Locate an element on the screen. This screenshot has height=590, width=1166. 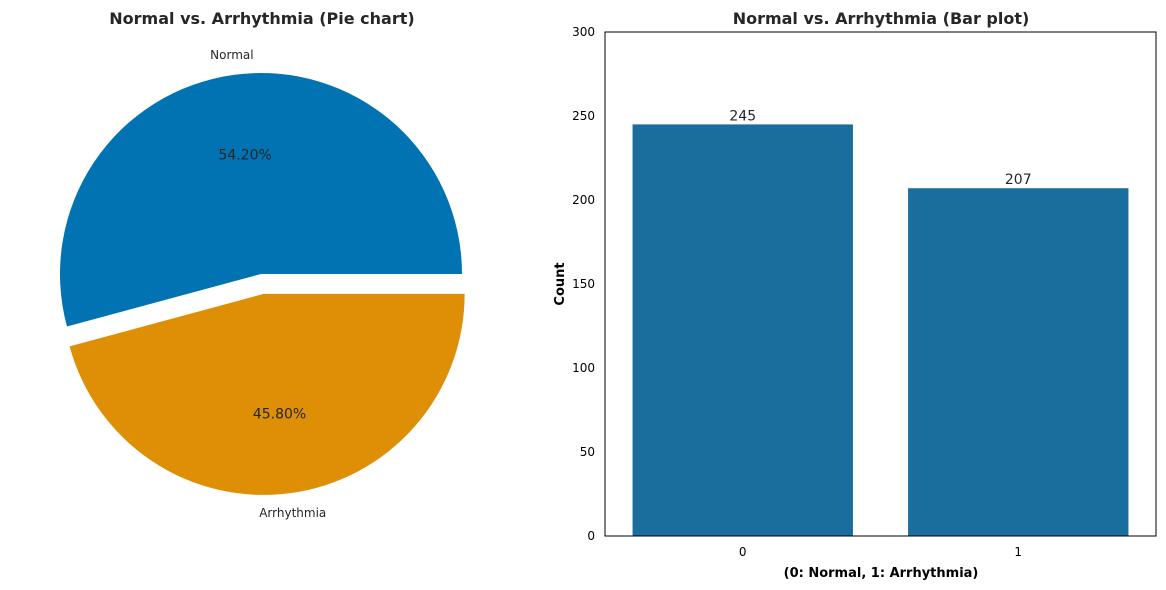
y-tick-label: 50 is located at coordinates (587, 452).